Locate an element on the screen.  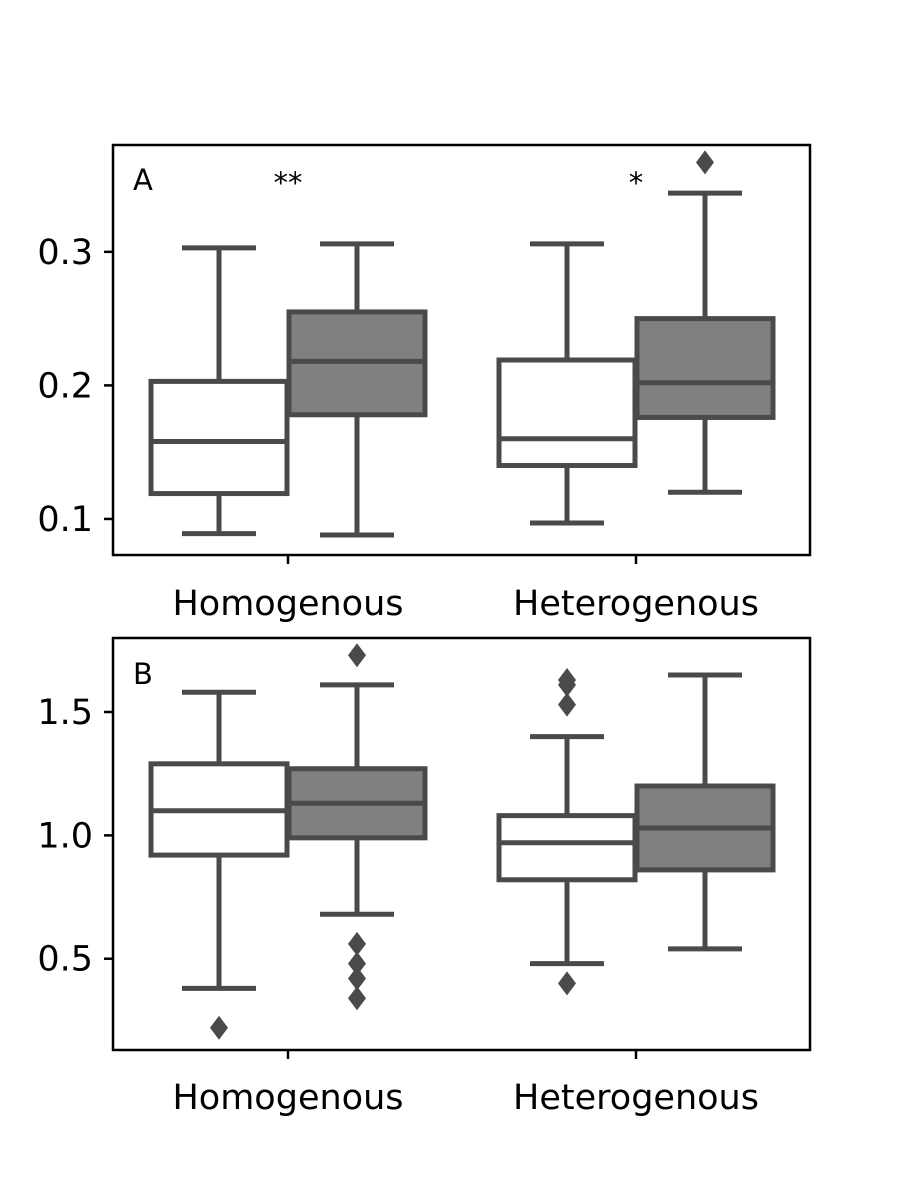
significance-marker: ** is located at coordinates (288, 183).